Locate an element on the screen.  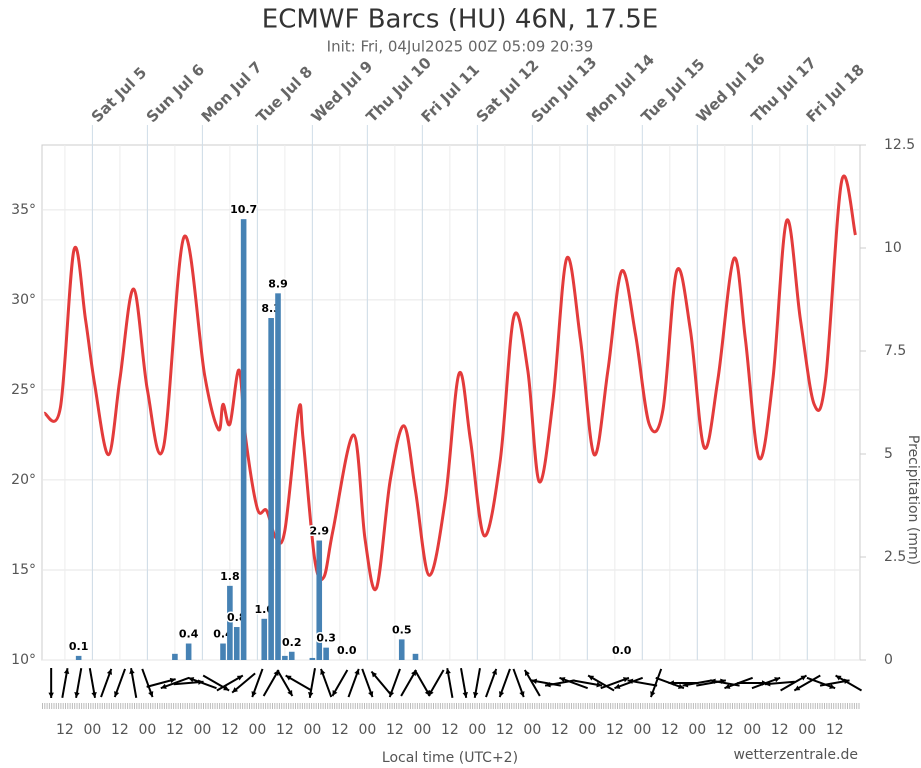
data-label: 0.4 is located at coordinates (189, 634).